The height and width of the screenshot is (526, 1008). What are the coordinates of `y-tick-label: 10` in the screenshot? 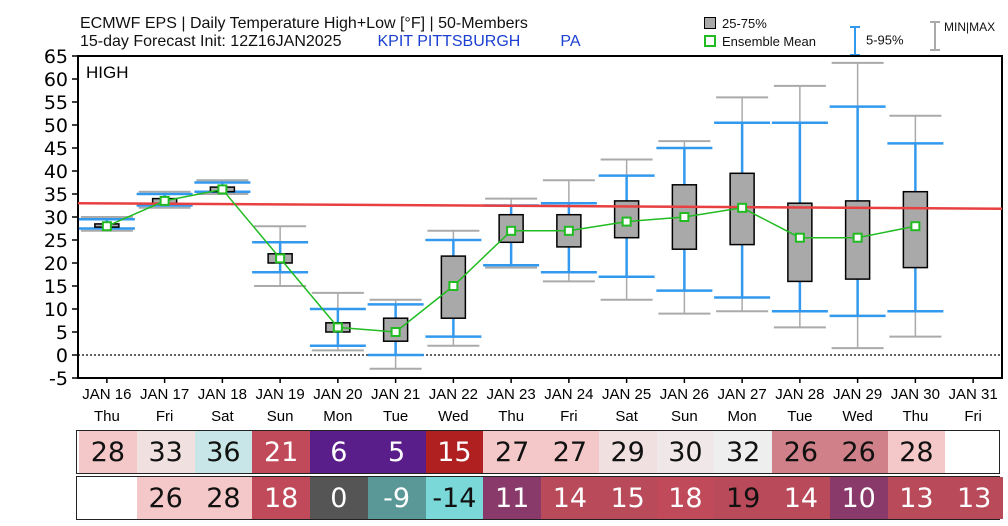 It's located at (56, 310).